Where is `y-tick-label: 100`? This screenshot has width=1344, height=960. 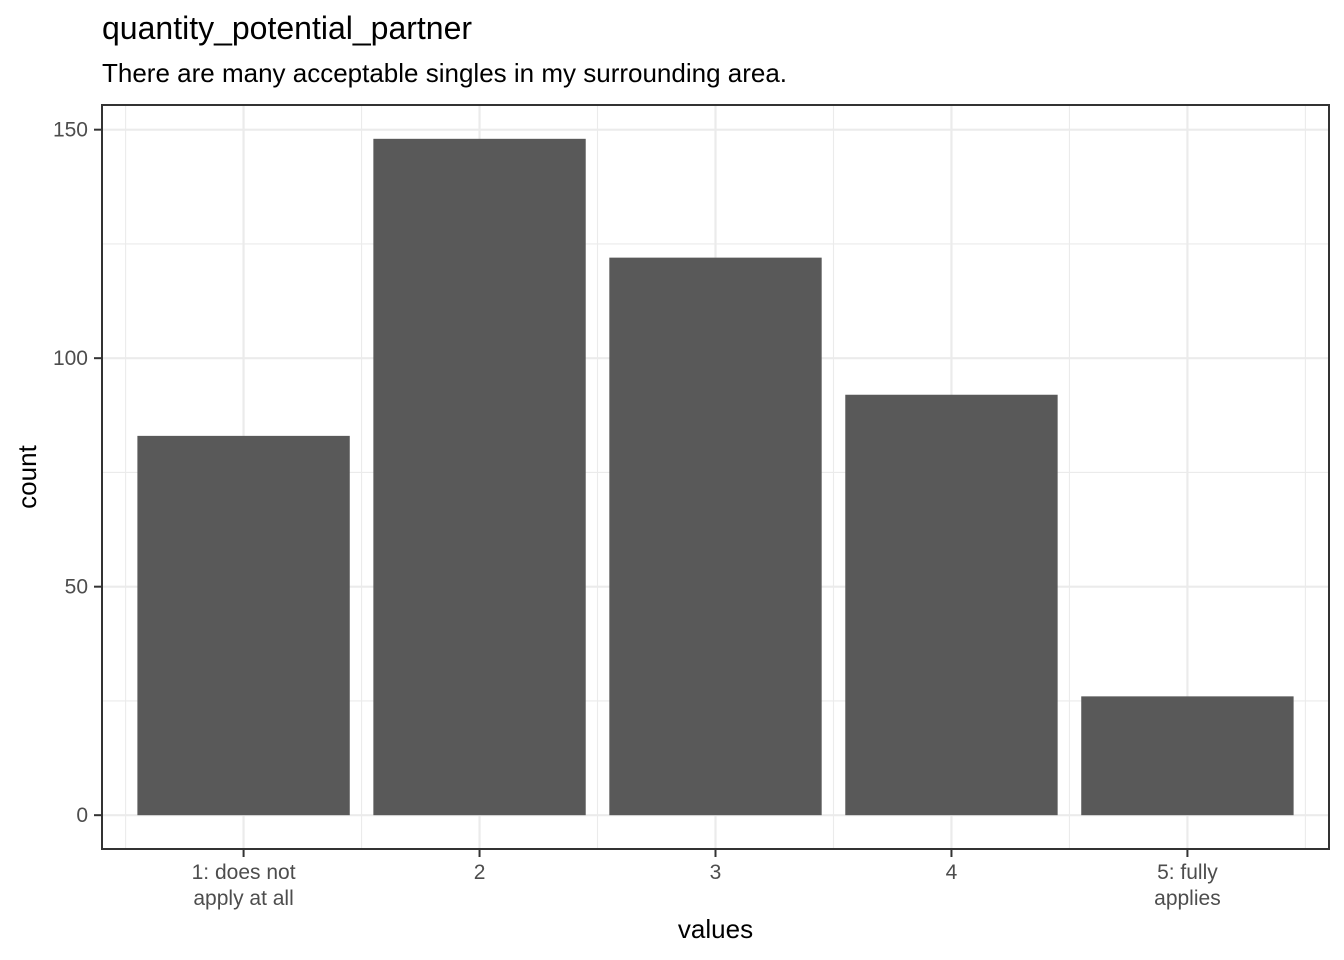
y-tick-label: 100 is located at coordinates (70, 358).